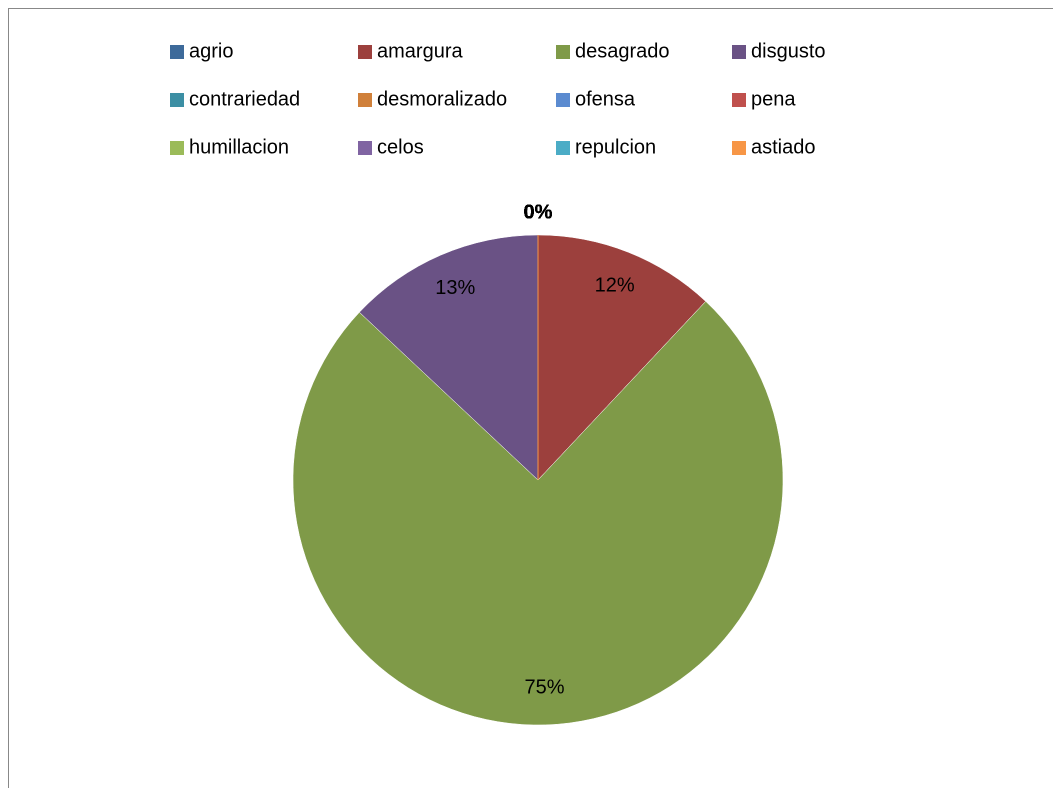 This screenshot has height=793, width=1053. Describe the element at coordinates (400, 147) in the screenshot. I see `legend-label: celos` at that location.